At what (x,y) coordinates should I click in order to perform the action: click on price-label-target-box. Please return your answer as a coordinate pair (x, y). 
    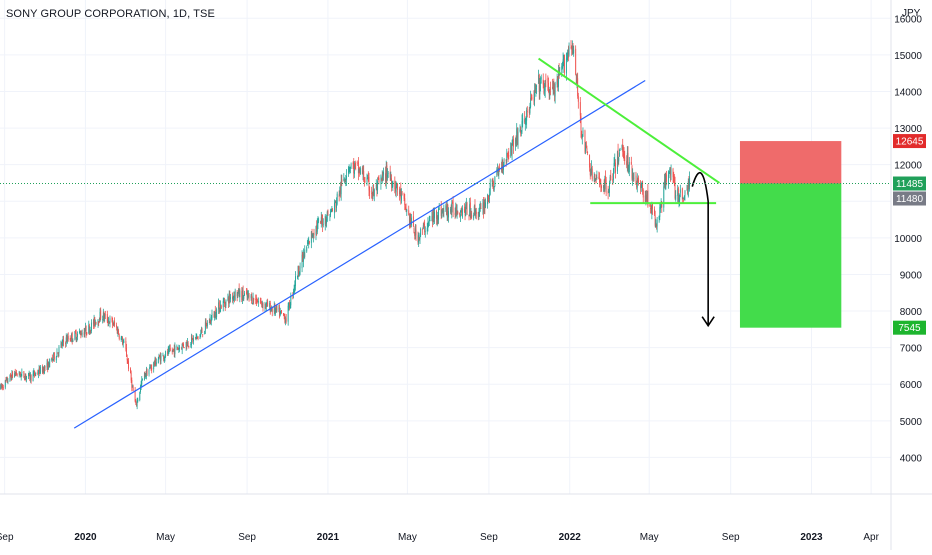
    Looking at the image, I should click on (909, 327).